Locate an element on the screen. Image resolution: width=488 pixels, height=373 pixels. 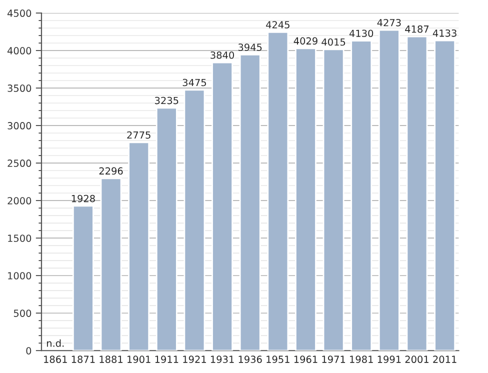
x-tick-label: 1881 is located at coordinates (111, 360).